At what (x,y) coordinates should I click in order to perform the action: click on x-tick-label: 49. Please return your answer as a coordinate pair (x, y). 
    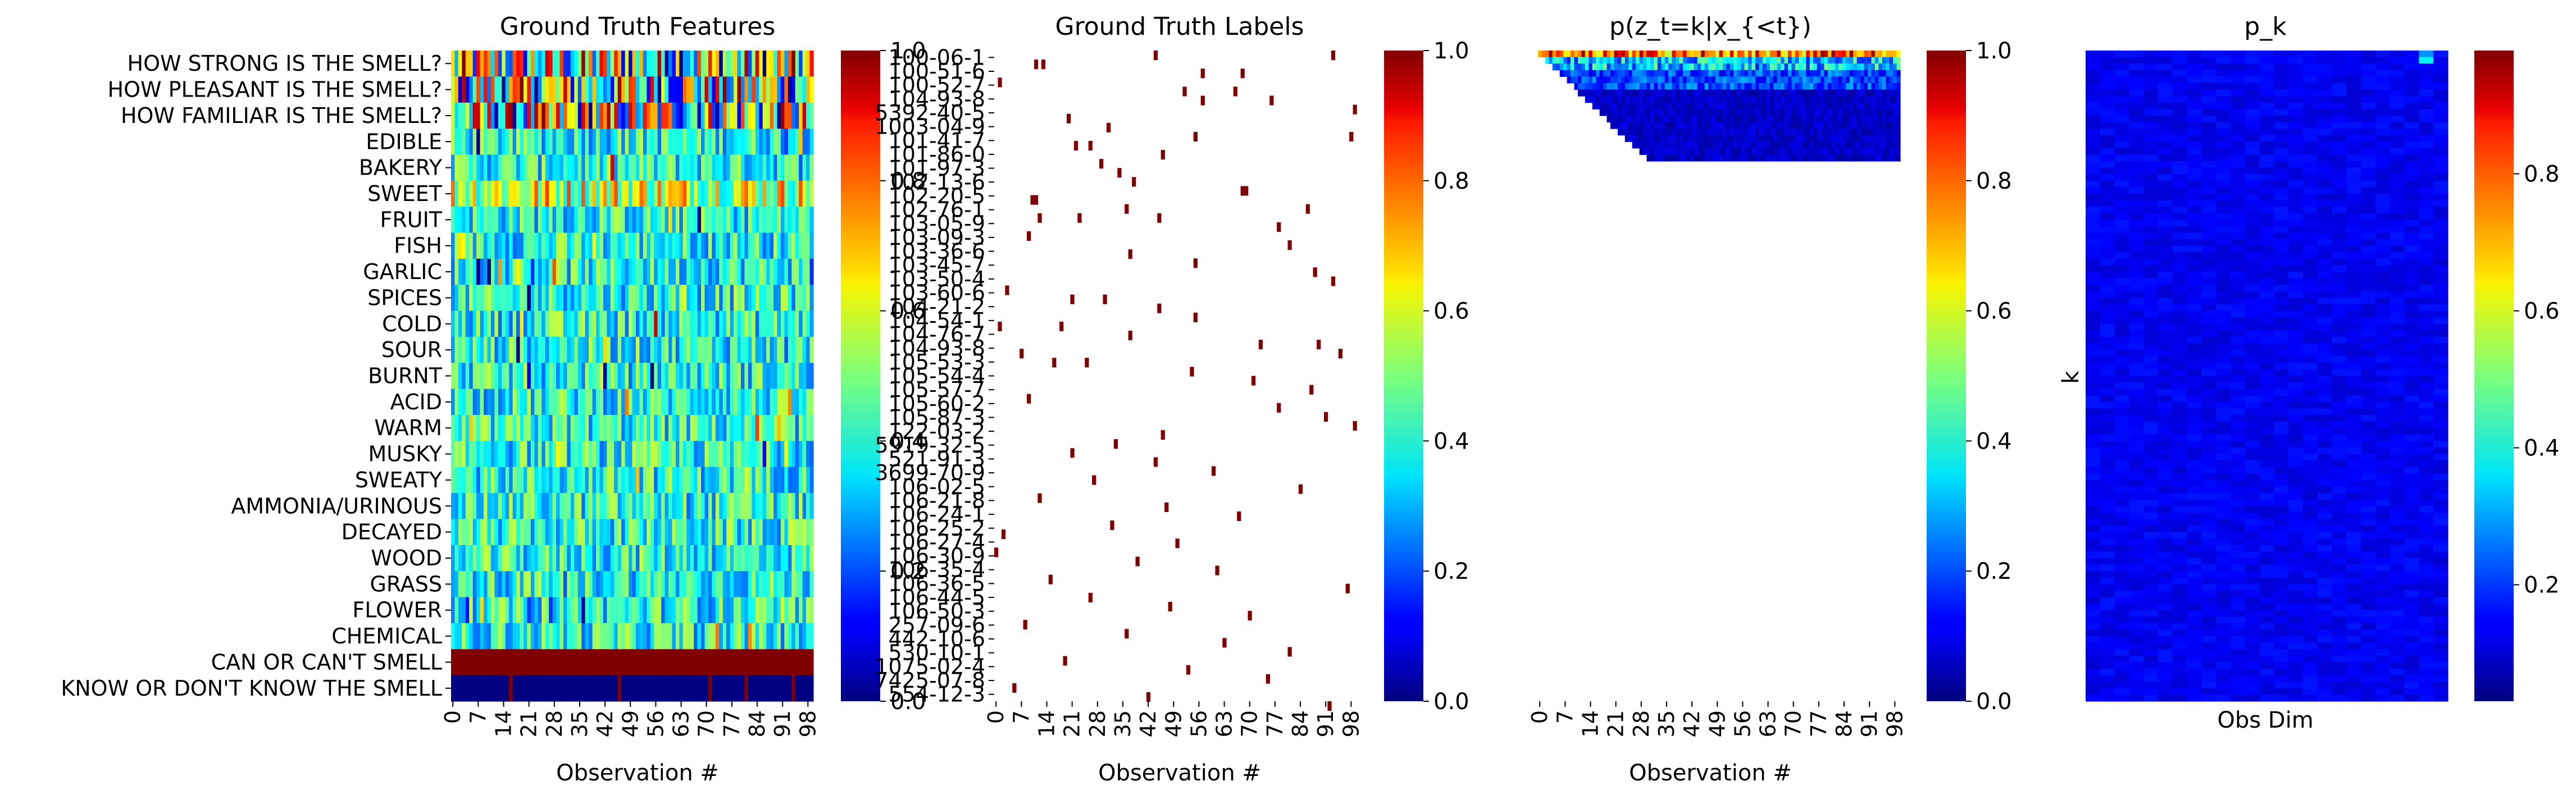
    Looking at the image, I should click on (630, 723).